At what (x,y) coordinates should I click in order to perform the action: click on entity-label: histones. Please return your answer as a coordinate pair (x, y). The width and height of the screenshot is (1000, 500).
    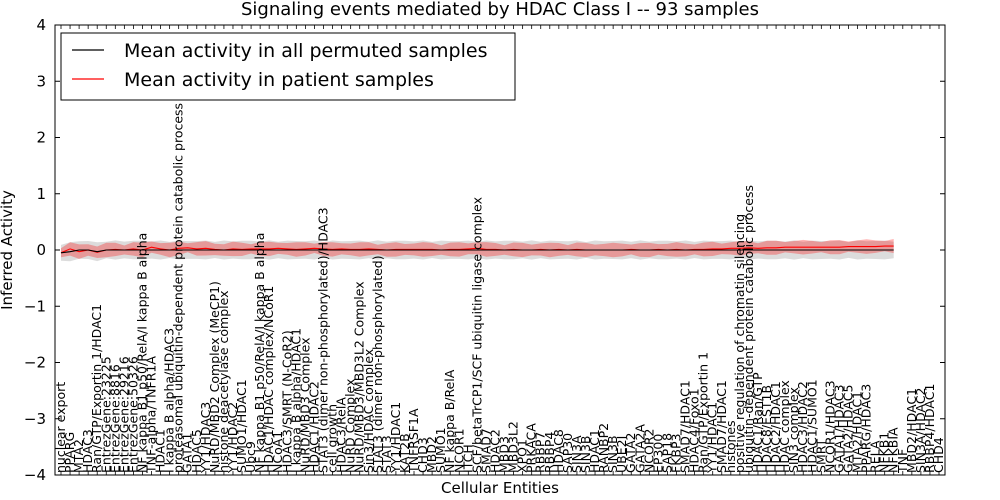
    Looking at the image, I should click on (730, 446).